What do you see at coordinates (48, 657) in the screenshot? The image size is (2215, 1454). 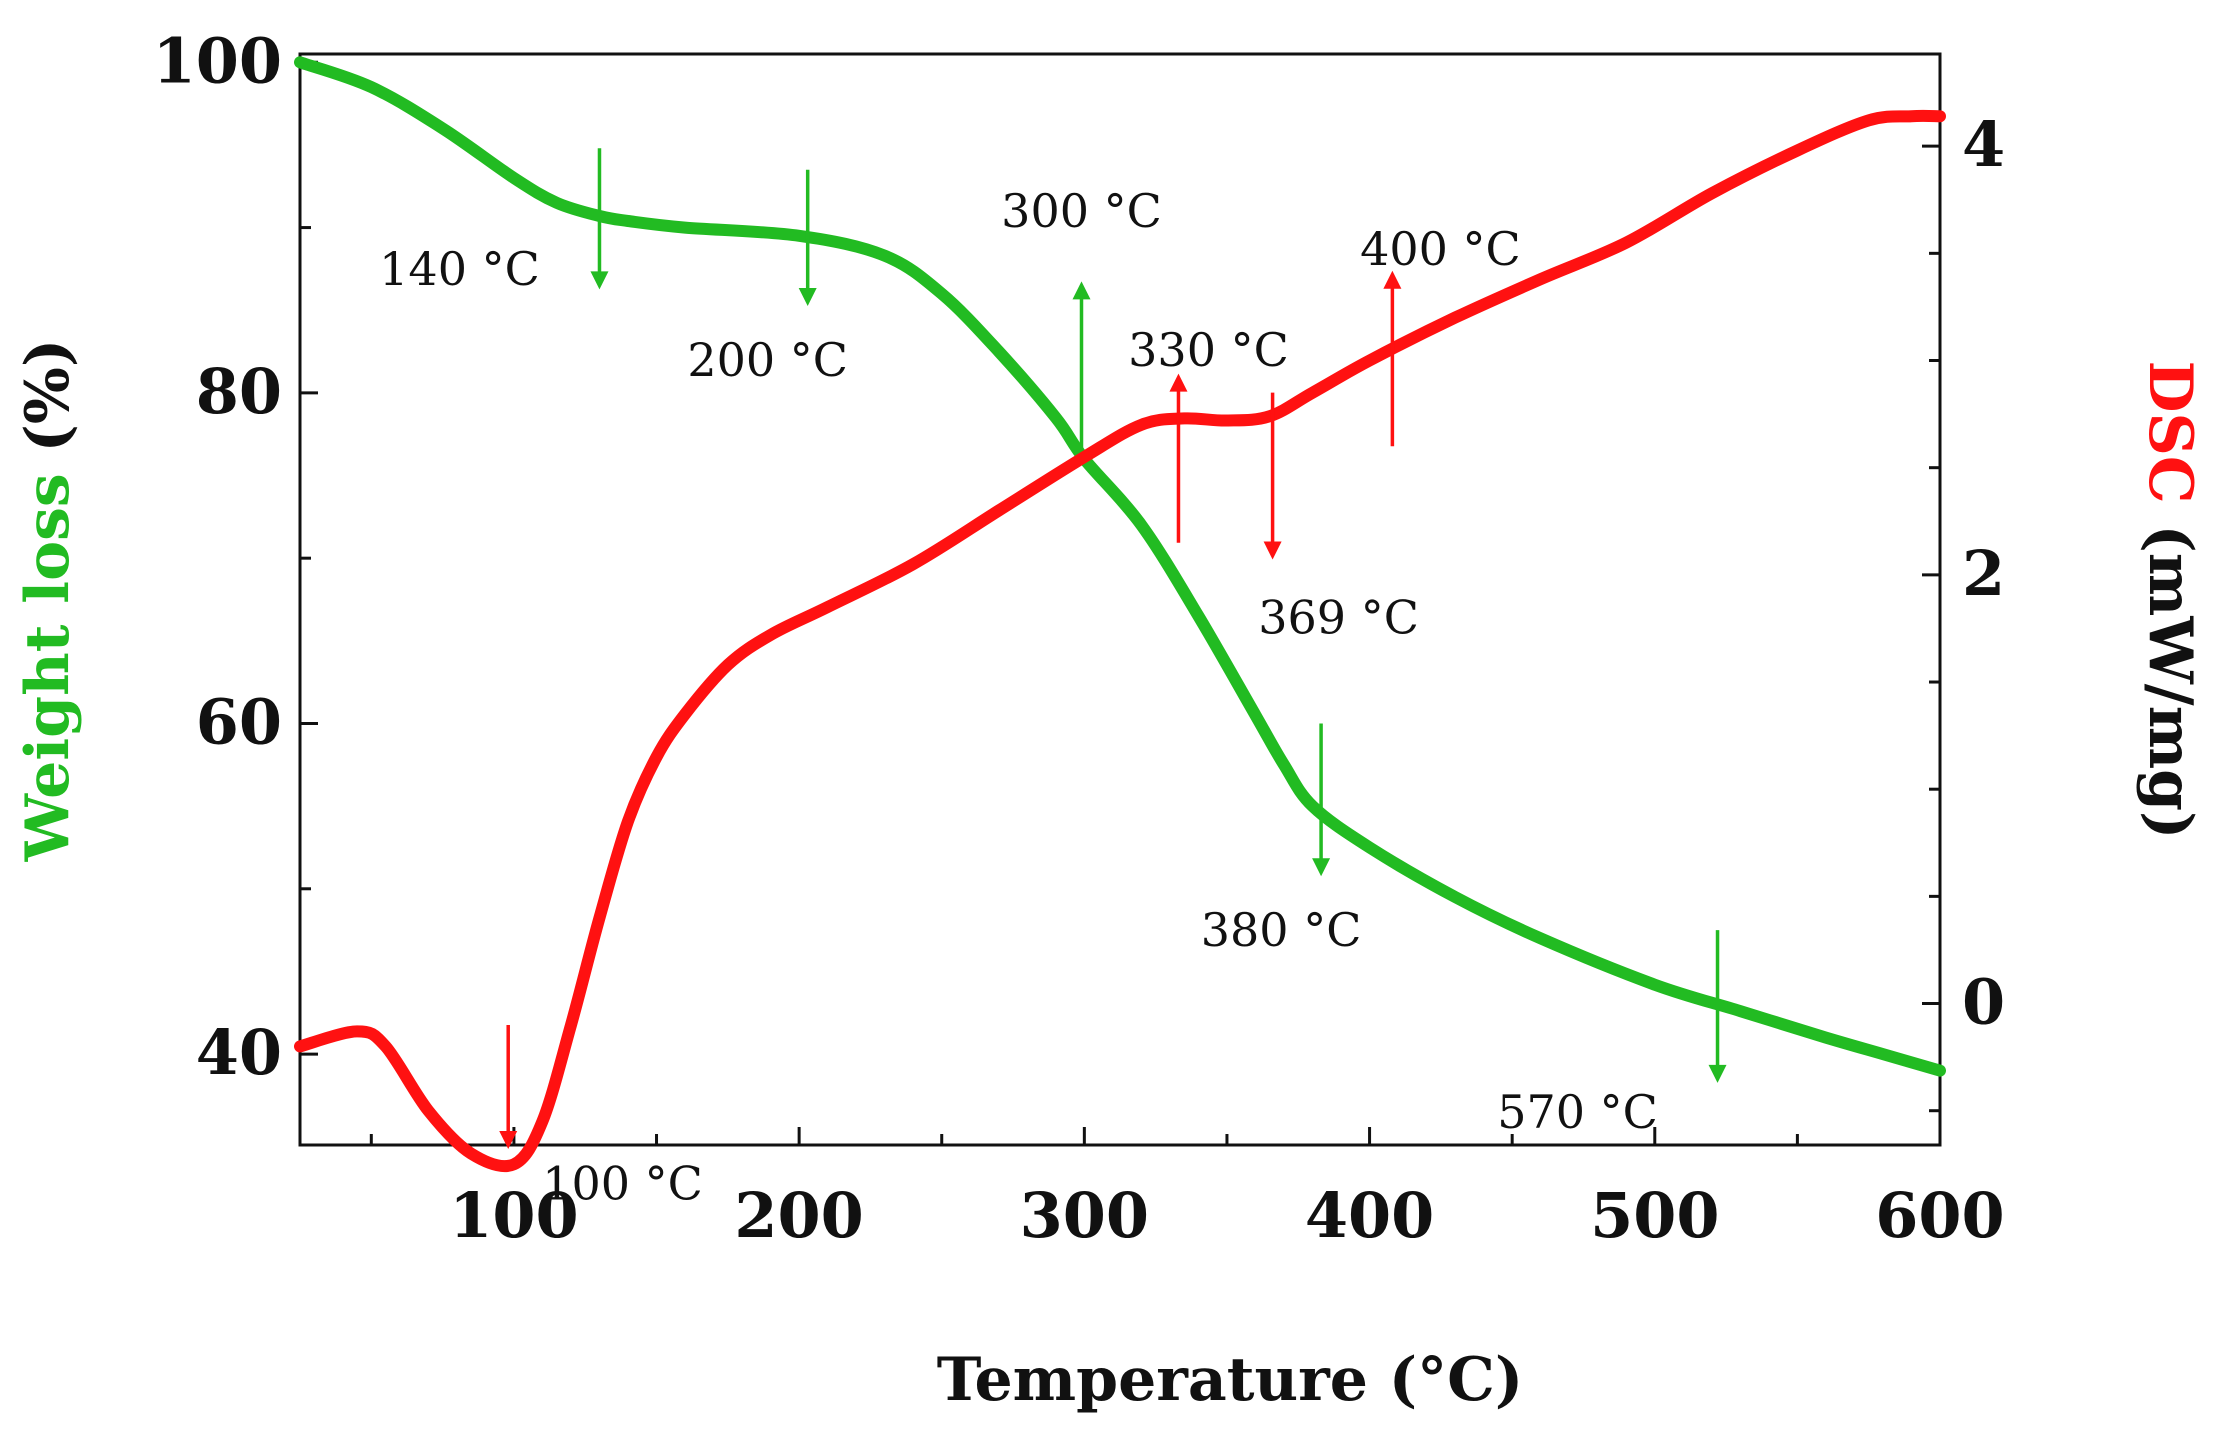 I see `left-axis-title-name: Weight loss` at bounding box center [48, 657].